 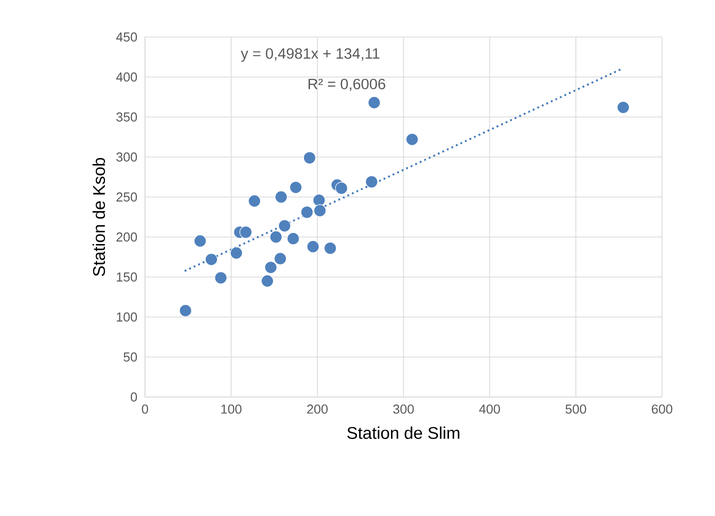 I want to click on y-tick-label: 50, so click(x=130, y=357).